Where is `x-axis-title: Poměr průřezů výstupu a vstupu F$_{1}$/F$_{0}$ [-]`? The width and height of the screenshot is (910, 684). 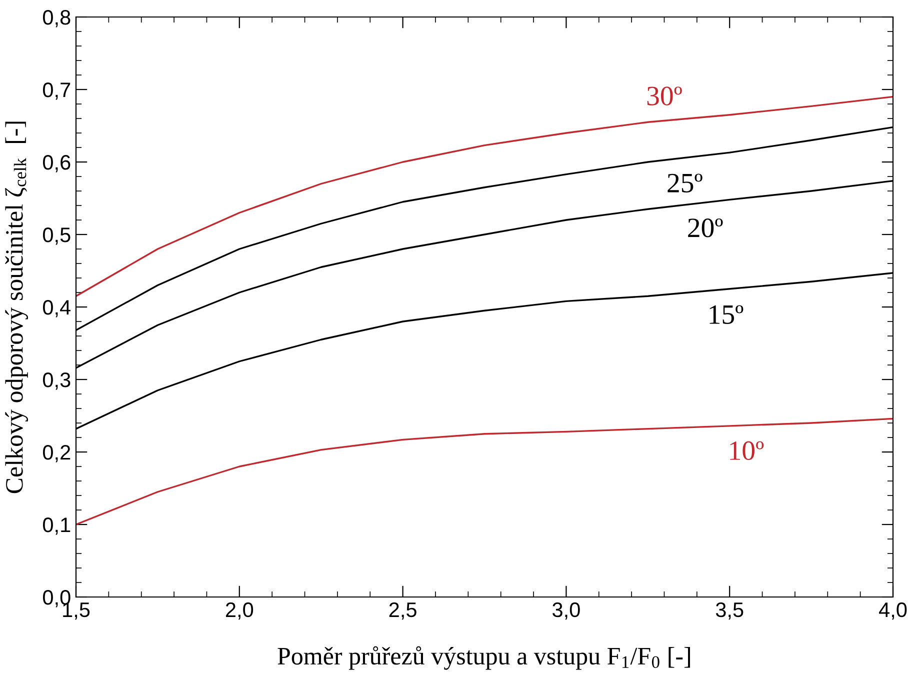
x-axis-title: Poměr průřezů výstupu a vstupu F$_{1}$/F$_{0}$ [-] is located at coordinates (484, 658).